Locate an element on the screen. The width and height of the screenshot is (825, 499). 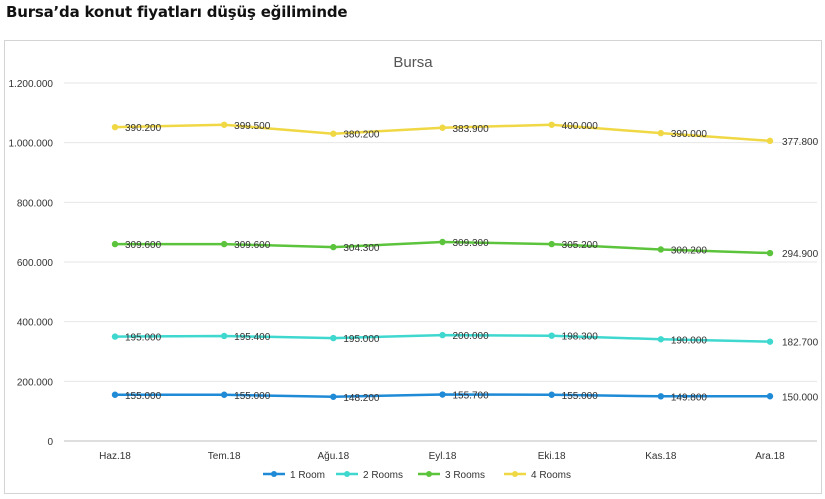
data-label: 377.800 is located at coordinates (800, 142).